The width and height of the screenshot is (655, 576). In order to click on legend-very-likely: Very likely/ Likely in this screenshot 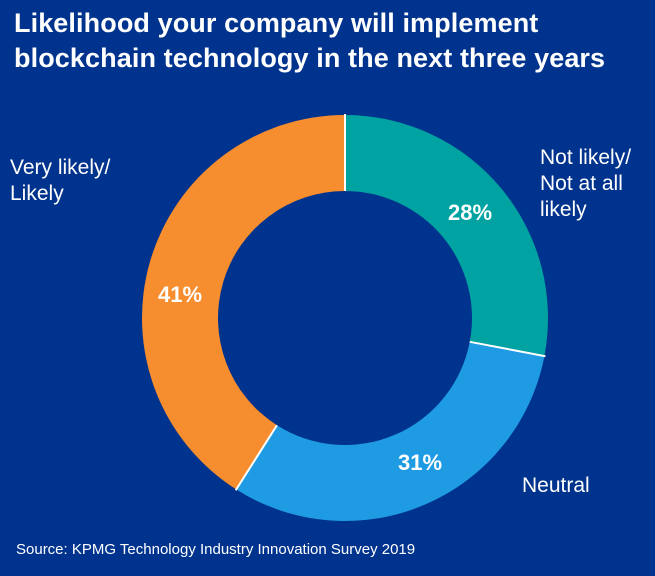, I will do `click(60, 181)`.